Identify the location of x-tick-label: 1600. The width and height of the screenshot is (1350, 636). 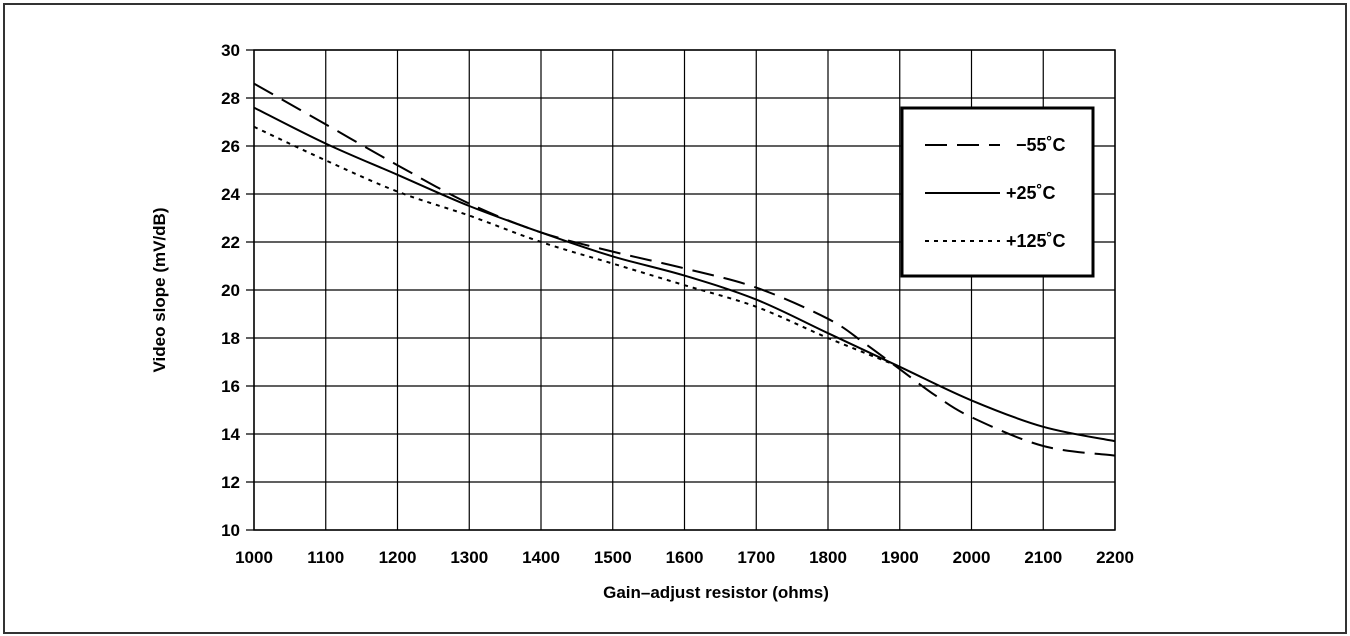
(685, 557).